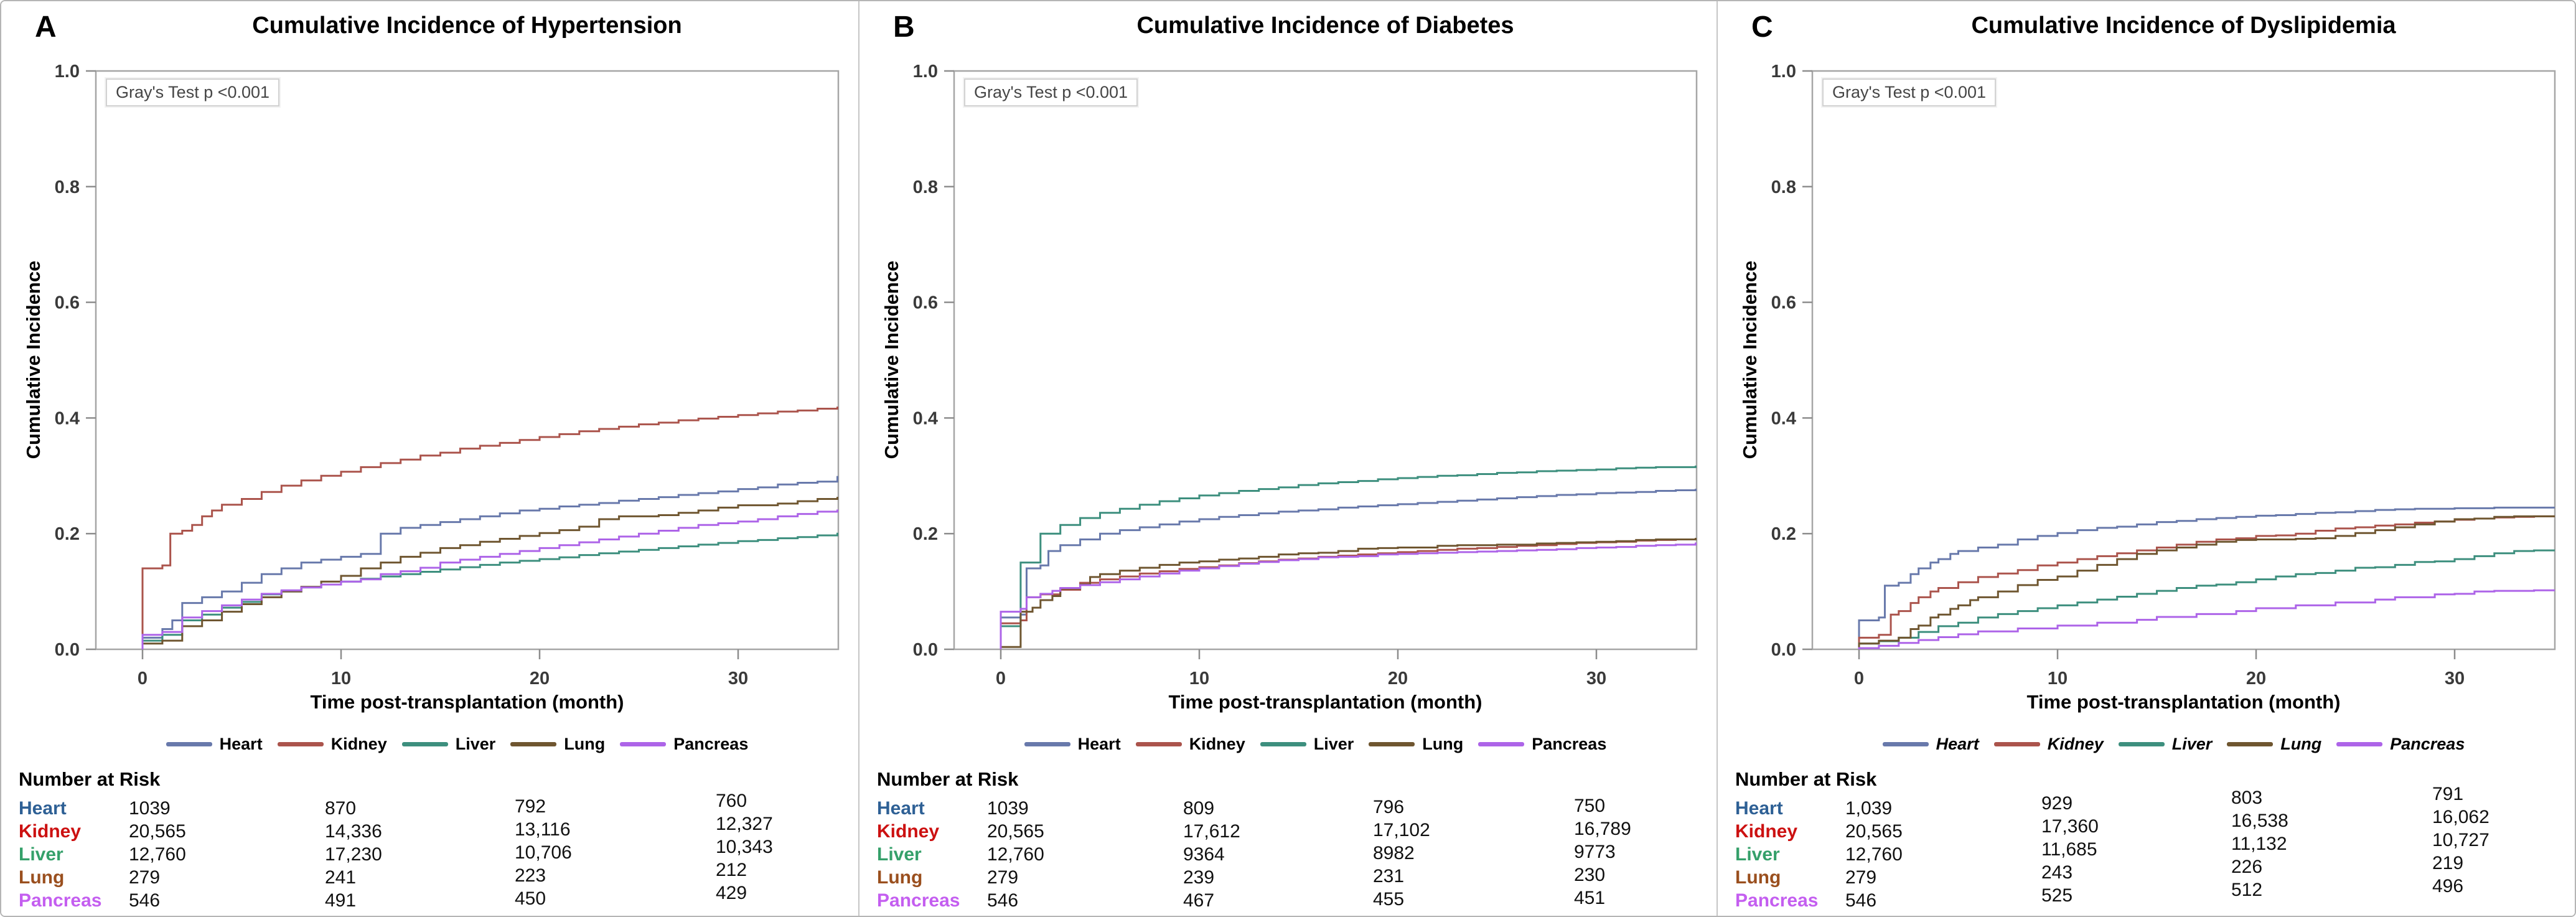 Image resolution: width=2576 pixels, height=917 pixels. Describe the element at coordinates (925, 534) in the screenshot. I see `y-tick-label: 0.2` at that location.